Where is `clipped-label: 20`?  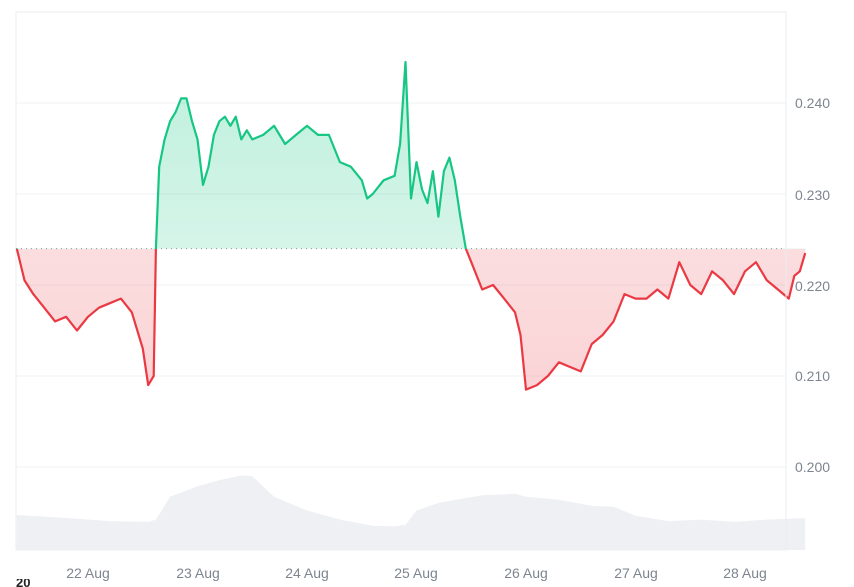
clipped-label: 20 is located at coordinates (23, 583).